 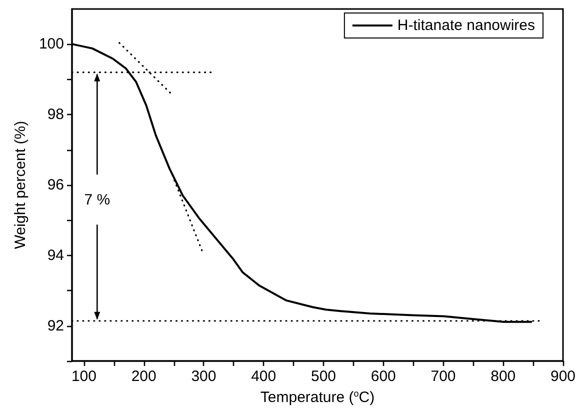 I want to click on x-tick-label: 500, so click(x=323, y=376).